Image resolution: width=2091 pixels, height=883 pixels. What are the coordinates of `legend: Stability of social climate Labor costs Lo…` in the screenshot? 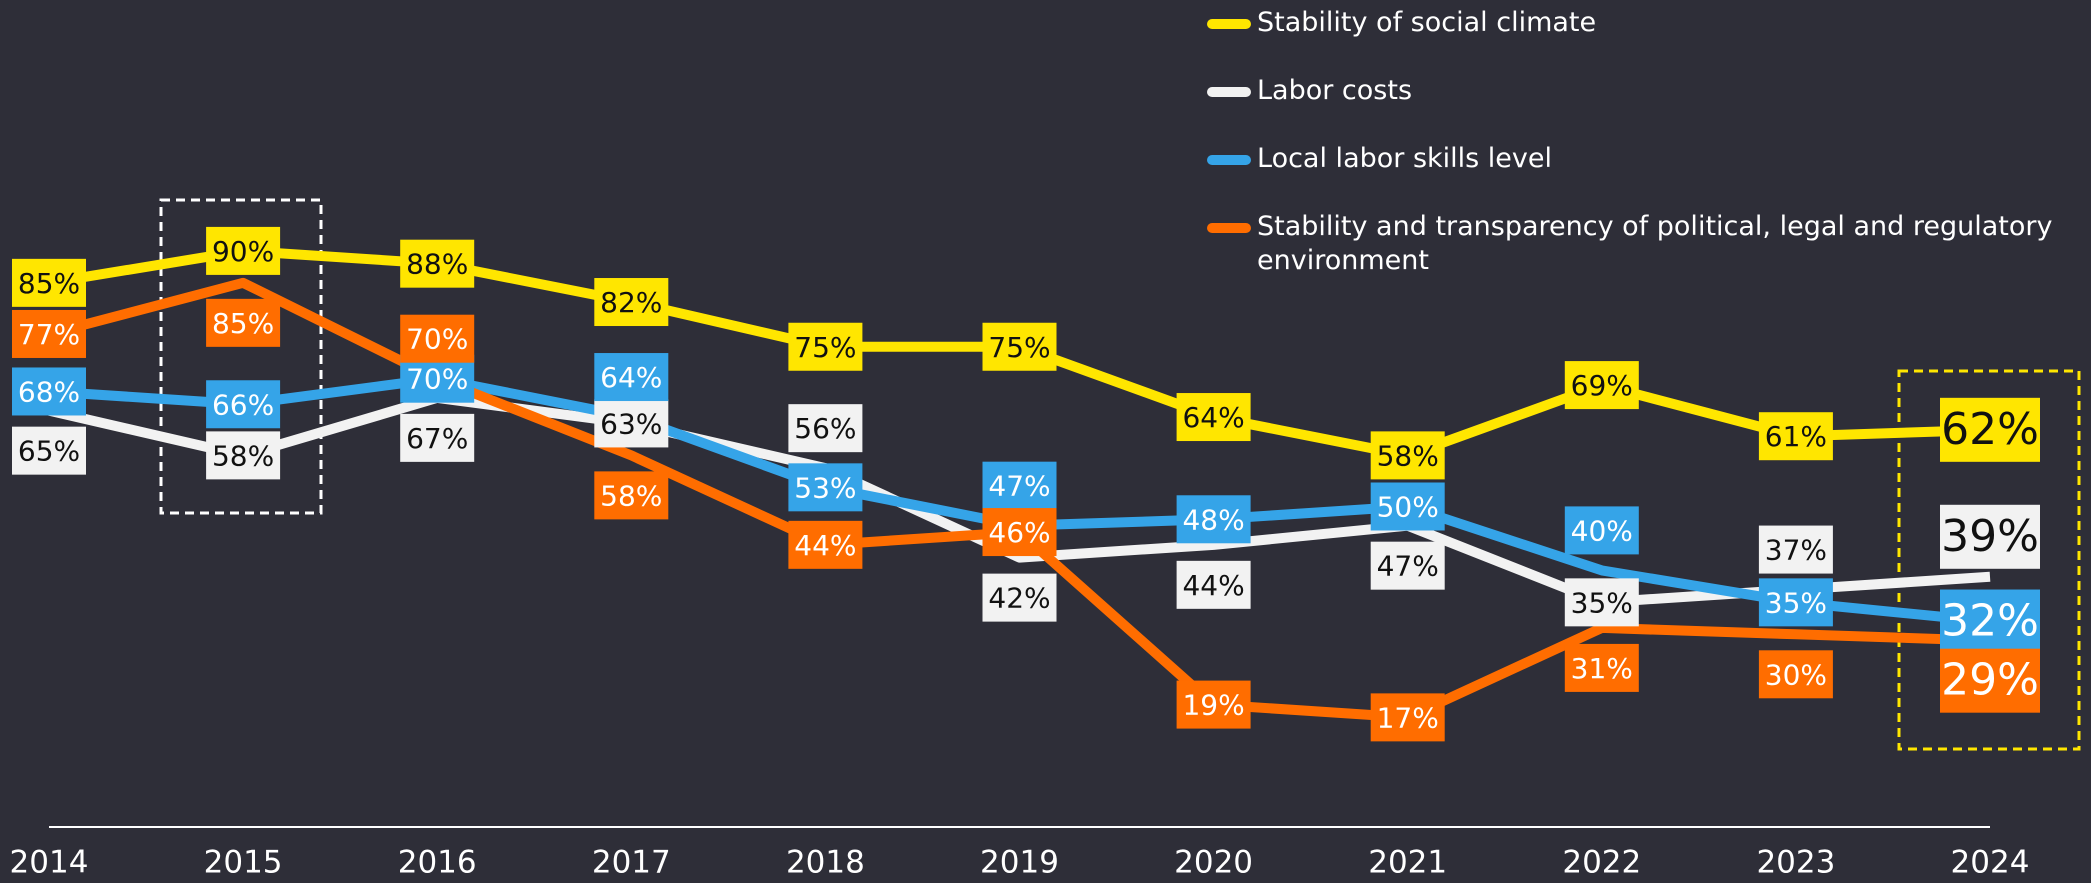 It's located at (1630, 159).